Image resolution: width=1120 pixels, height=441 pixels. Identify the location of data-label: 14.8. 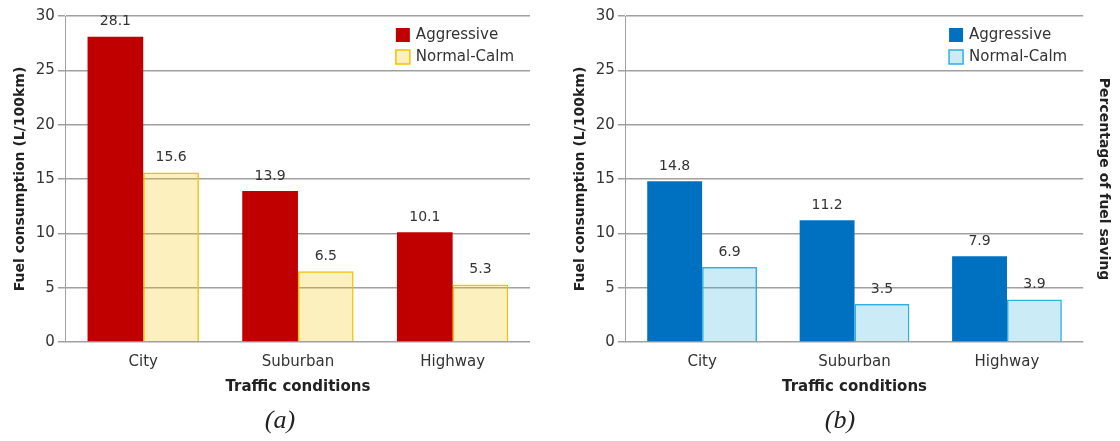
(675, 164).